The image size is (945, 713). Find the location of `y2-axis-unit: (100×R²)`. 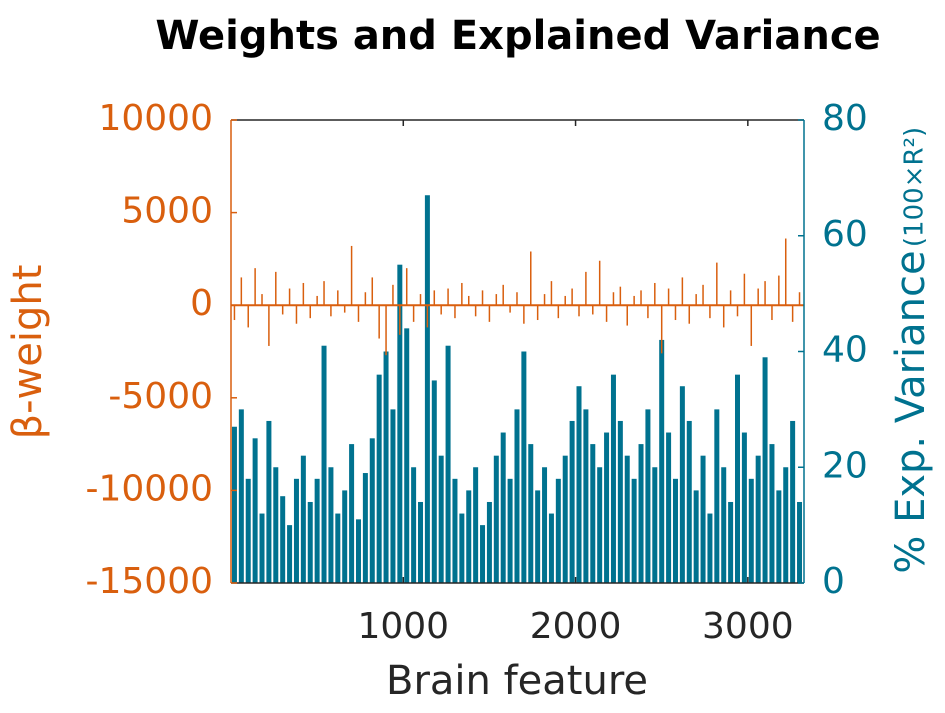

y2-axis-unit: (100×R²) is located at coordinates (915, 187).